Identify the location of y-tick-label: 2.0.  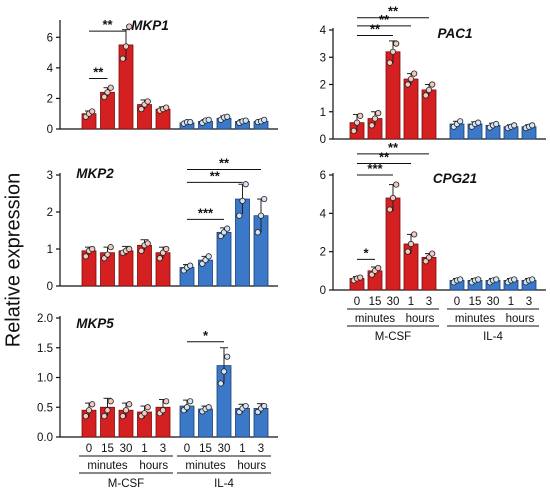
(45, 319).